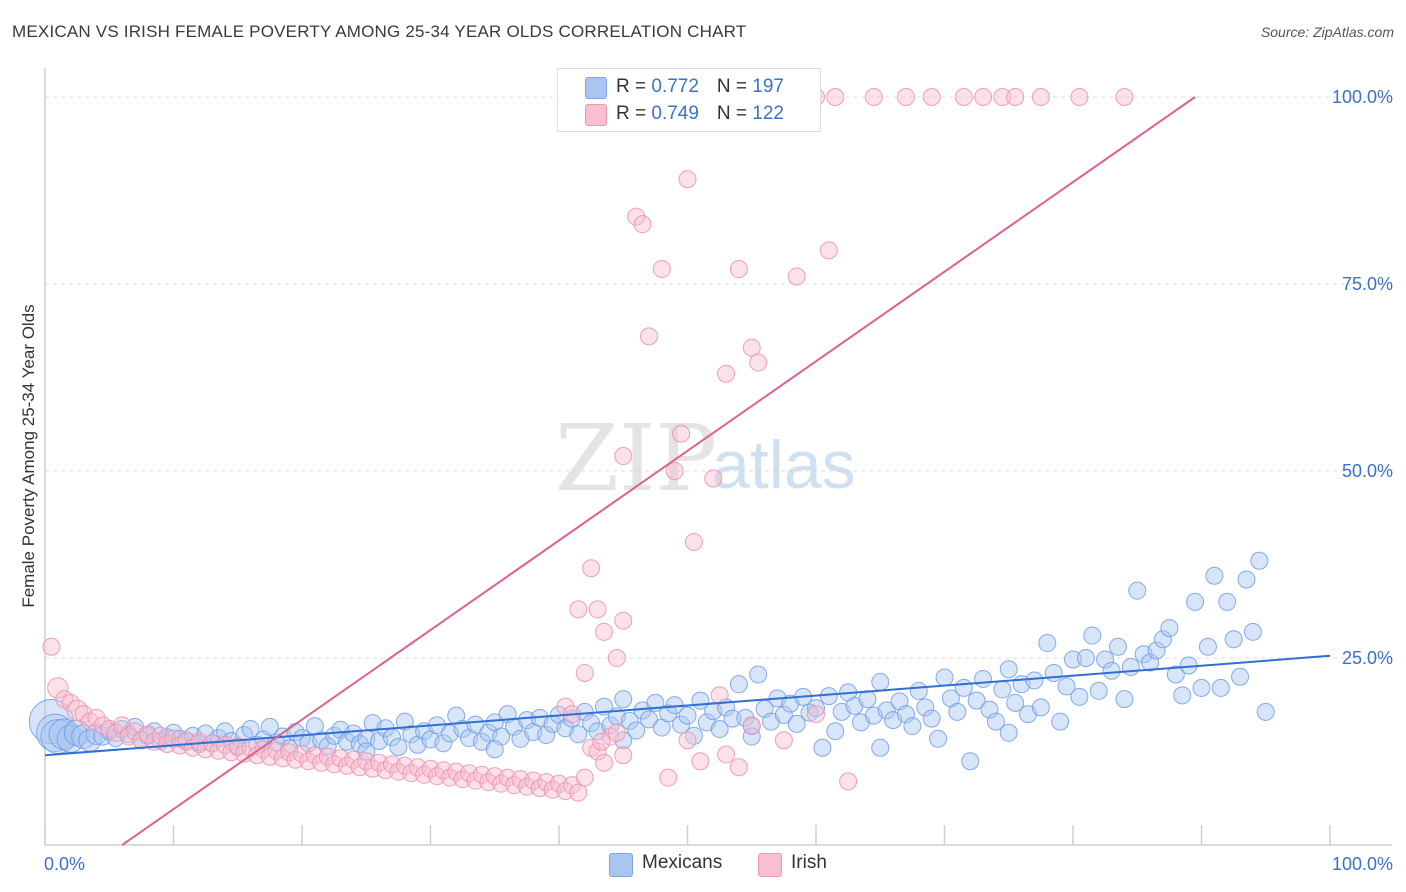 This screenshot has height=892, width=1406. I want to click on legend-n-value: 122, so click(768, 113).